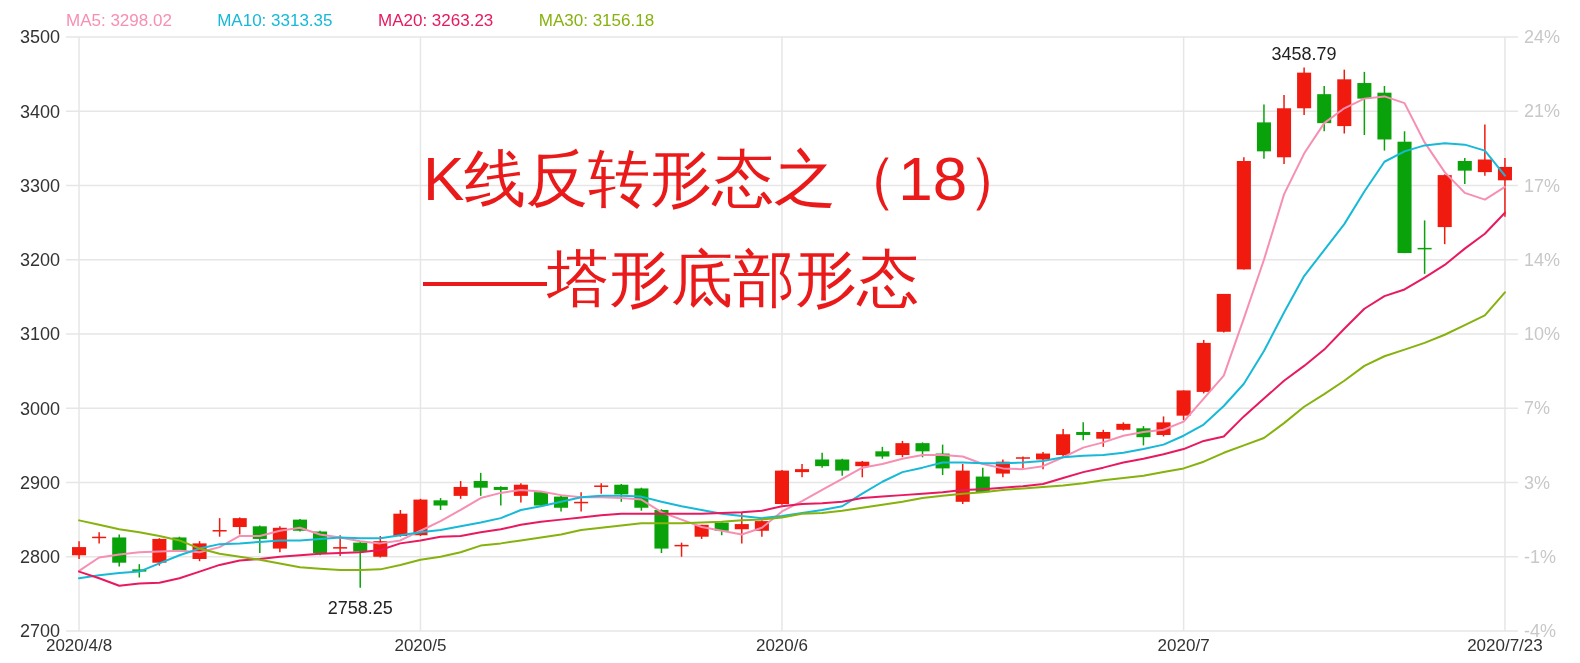 The width and height of the screenshot is (1580, 663). I want to click on y-tick-label: 3300, so click(39, 185).